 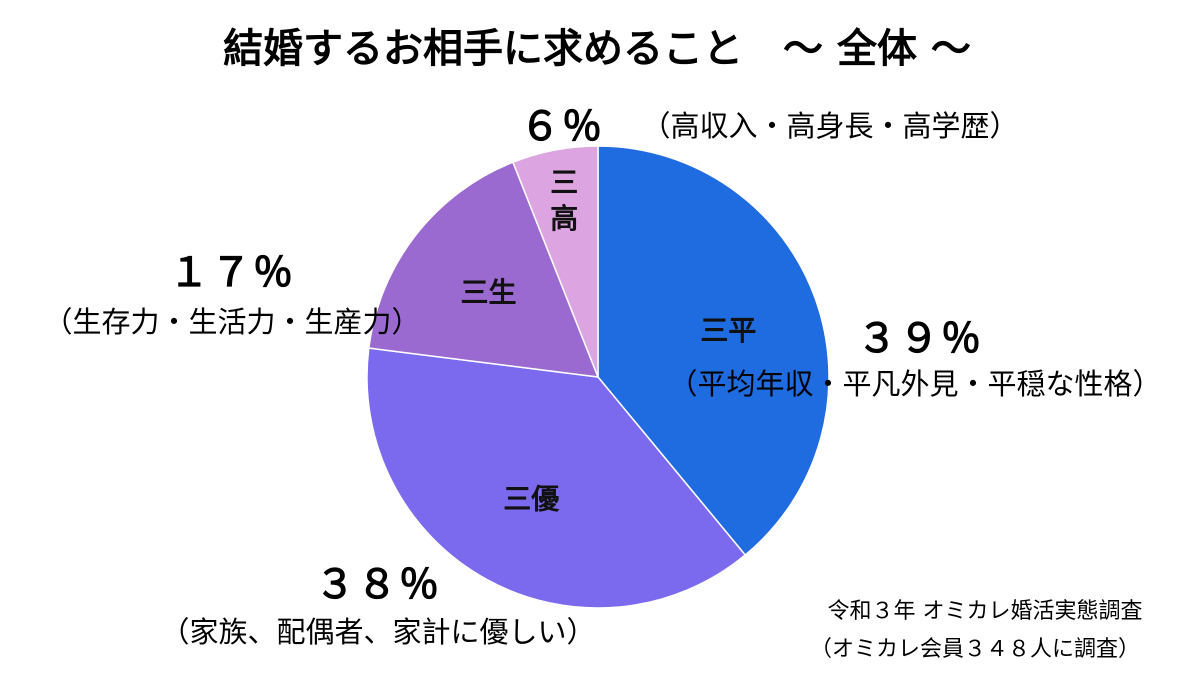 What do you see at coordinates (985, 611) in the screenshot?
I see `source-note-line1: 令和３年 オミカレ婚活実態調査` at bounding box center [985, 611].